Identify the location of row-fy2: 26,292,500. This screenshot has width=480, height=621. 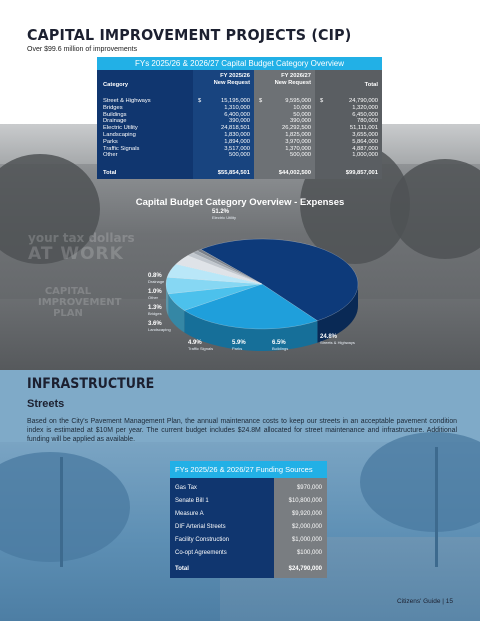
(282, 128).